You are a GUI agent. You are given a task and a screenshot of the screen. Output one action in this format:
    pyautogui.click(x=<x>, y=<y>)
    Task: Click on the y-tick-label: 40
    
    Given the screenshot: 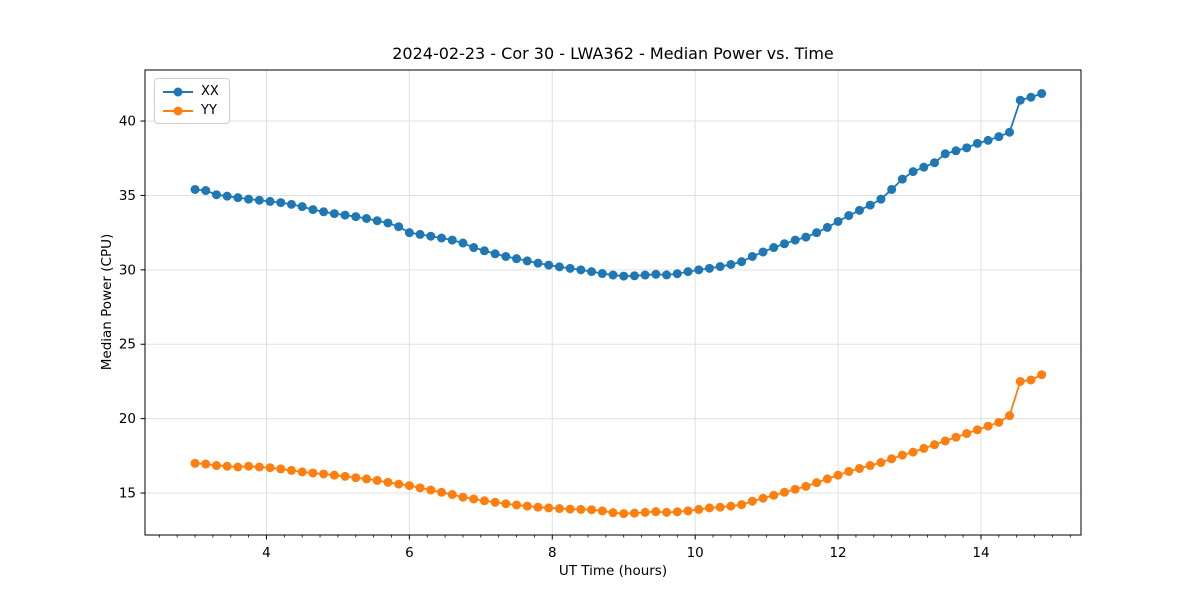 What is the action you would take?
    pyautogui.click(x=127, y=122)
    